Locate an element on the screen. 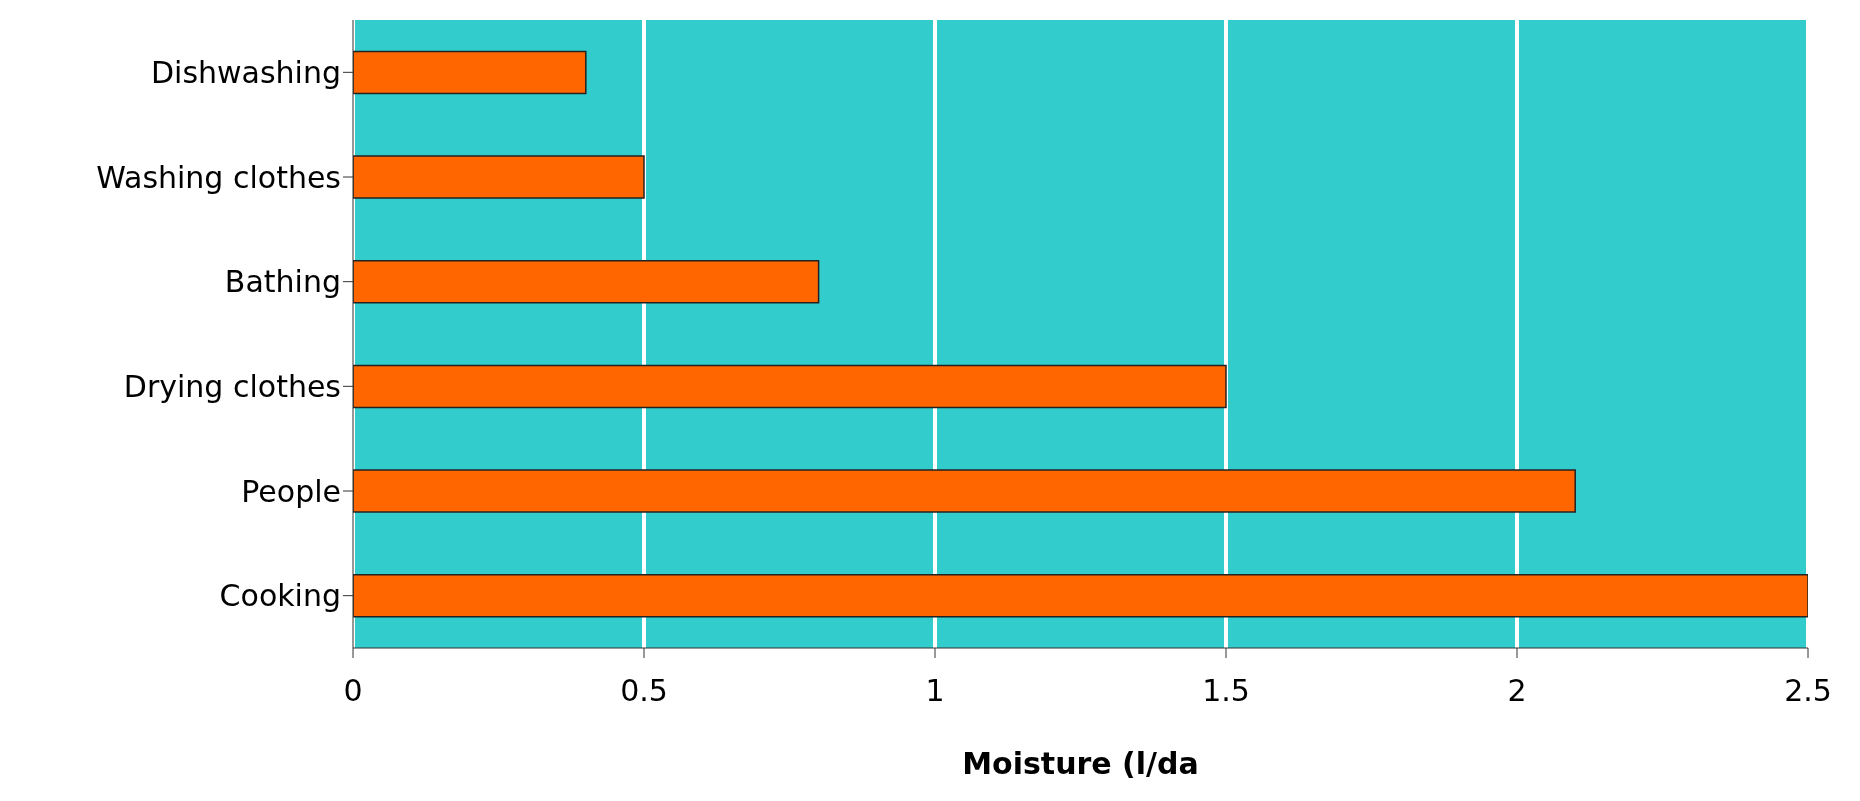 The height and width of the screenshot is (801, 1860). y-tick-label: Cooking is located at coordinates (280, 596).